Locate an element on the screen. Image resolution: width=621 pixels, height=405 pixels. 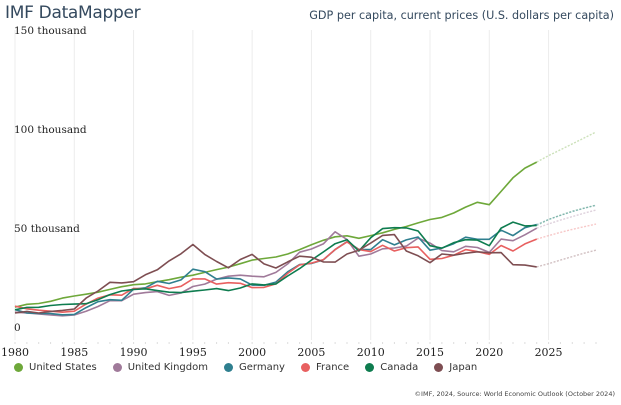
legend-label: France is located at coordinates (332, 367).